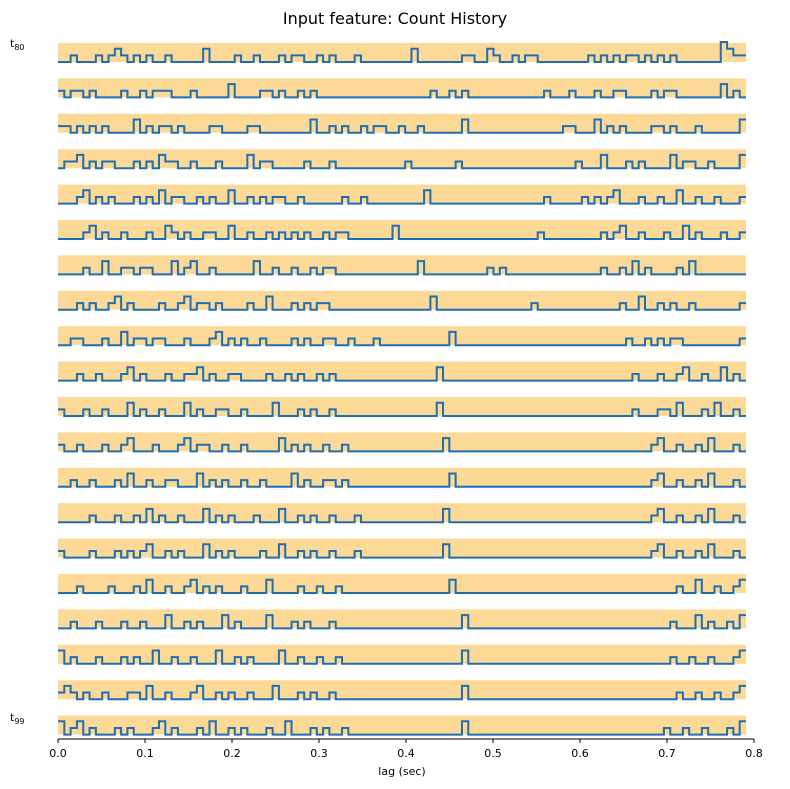 The image size is (790, 789). What do you see at coordinates (58, 753) in the screenshot?
I see `x-tick-label: 0.0` at bounding box center [58, 753].